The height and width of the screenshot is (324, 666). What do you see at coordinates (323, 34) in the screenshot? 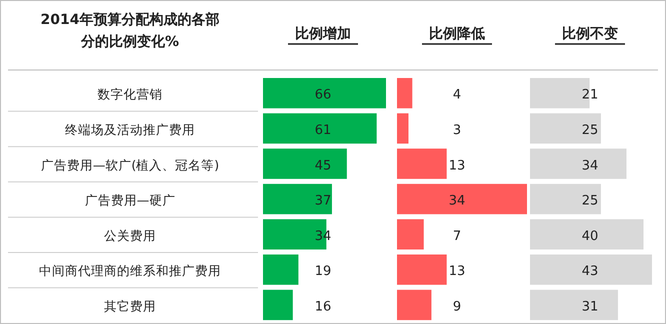
I see `chart-title: 比例增加` at bounding box center [323, 34].